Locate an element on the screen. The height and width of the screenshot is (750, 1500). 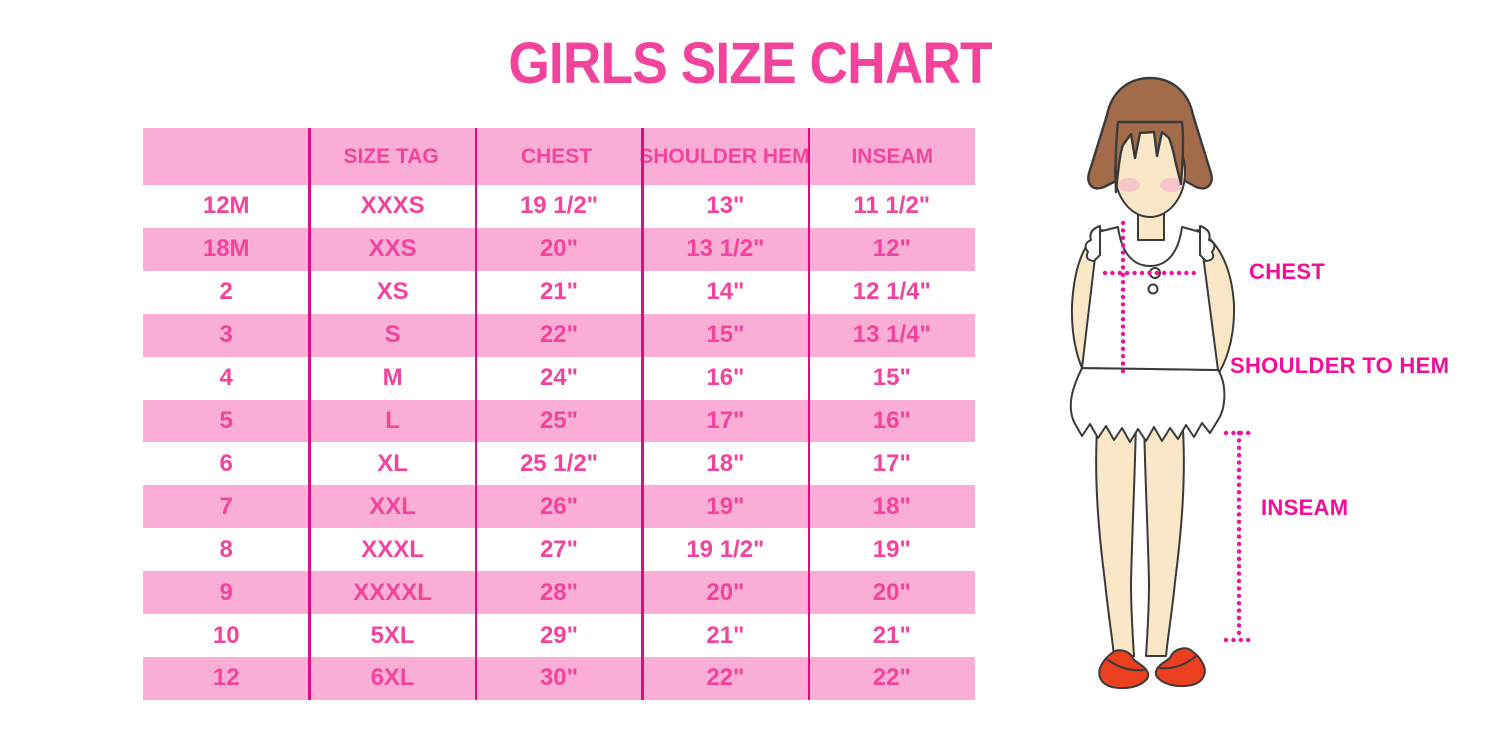
table-cell: XXL is located at coordinates (392, 506).